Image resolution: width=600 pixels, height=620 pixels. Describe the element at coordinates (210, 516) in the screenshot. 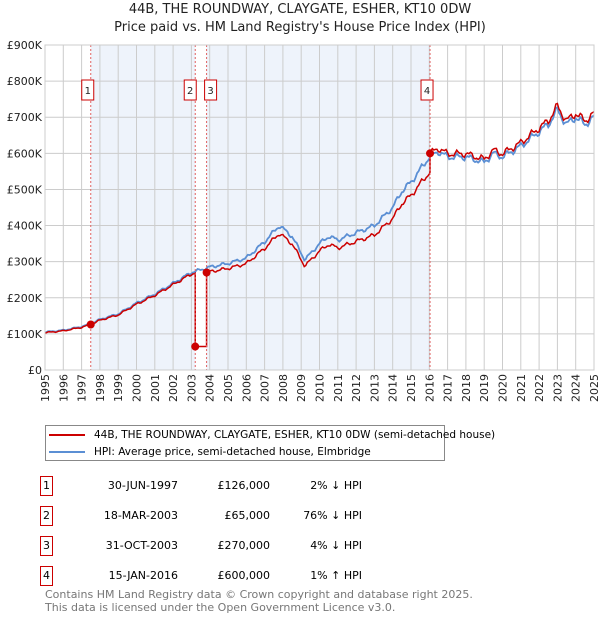

I see `sale-row: 2 18-MAR-2003 £65,000 76% ↓ HPI` at that location.